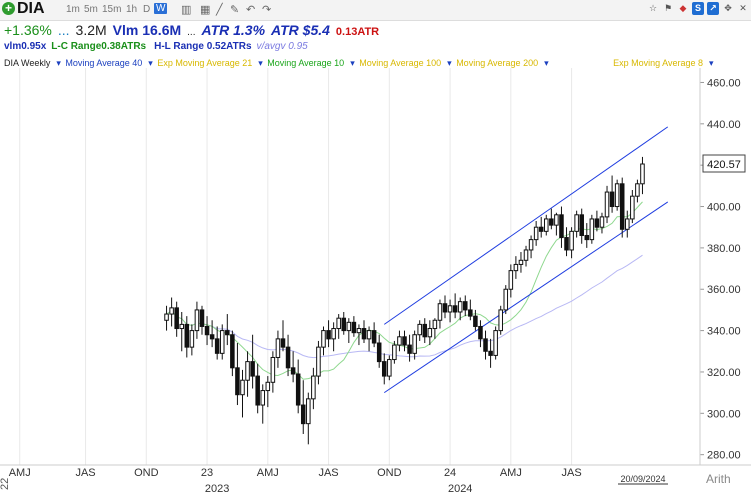 The height and width of the screenshot is (501, 751). I want to click on tag-icon: ◆, so click(683, 8).